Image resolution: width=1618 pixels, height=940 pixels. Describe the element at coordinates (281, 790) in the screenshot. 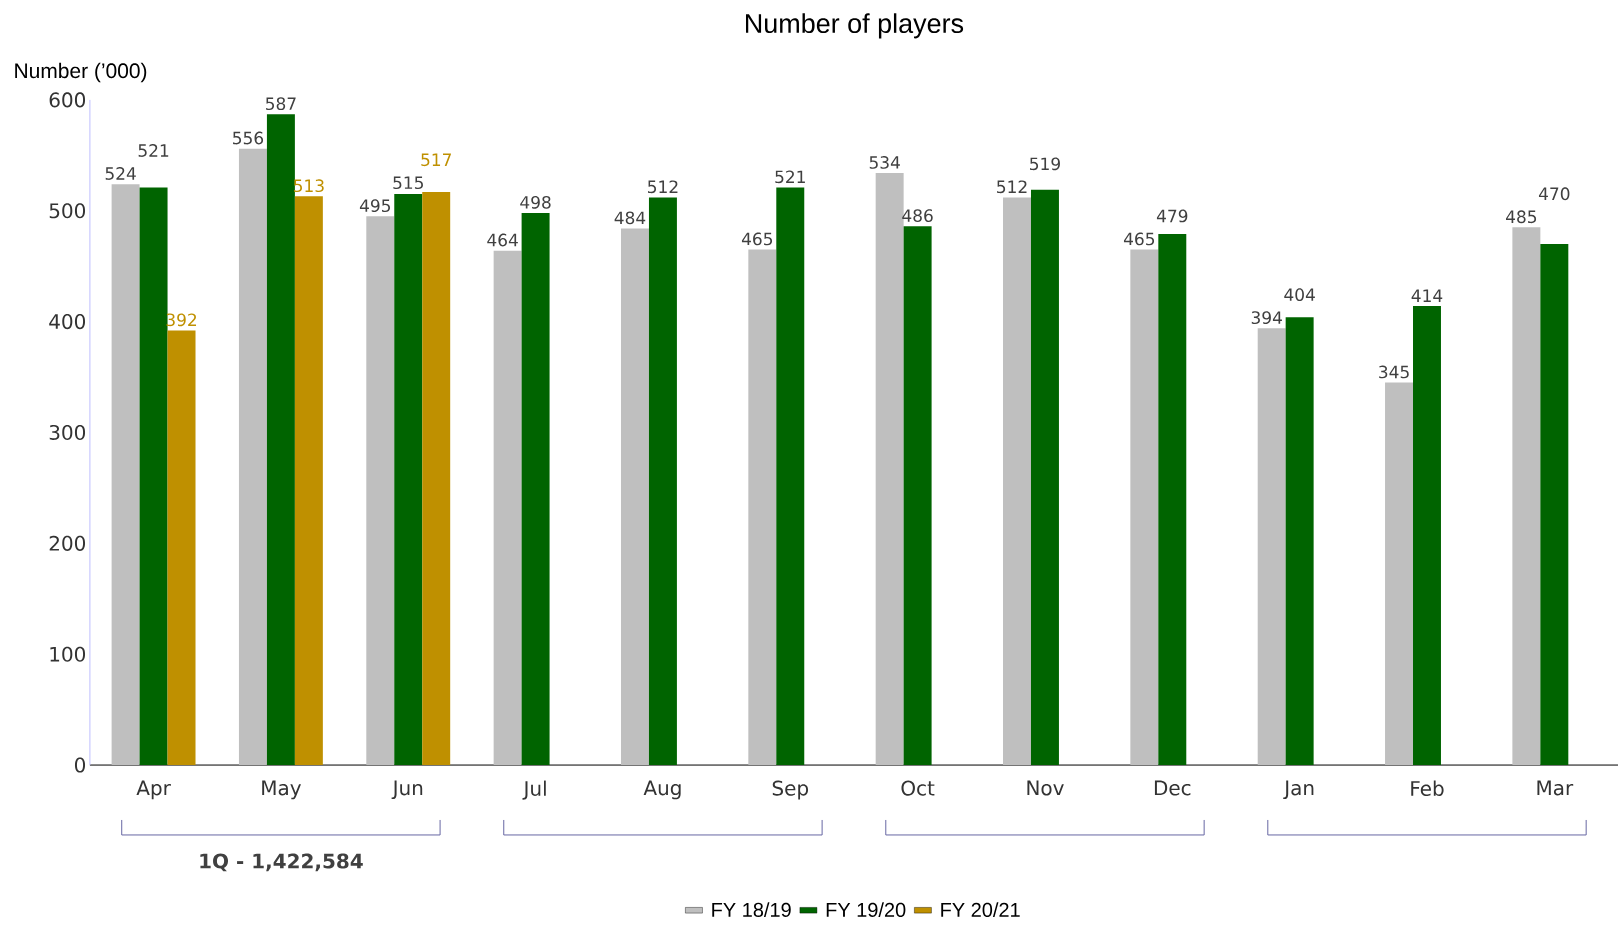

I see `x-tick-label: May` at that location.